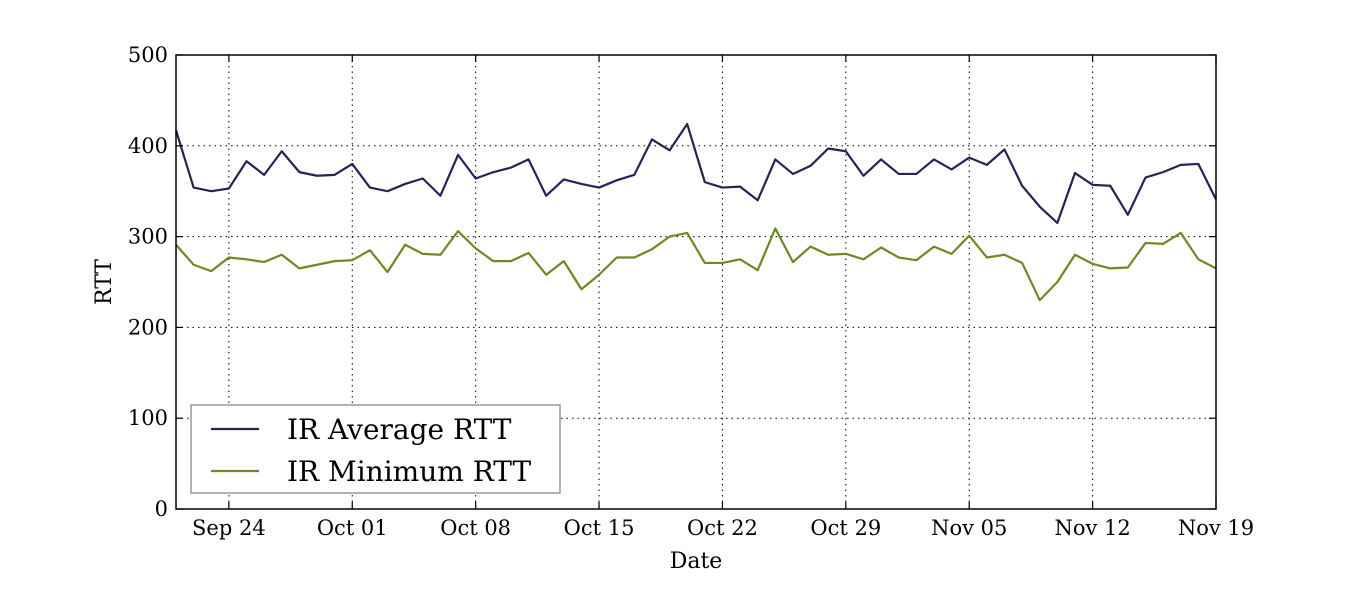  What do you see at coordinates (1092, 528) in the screenshot?
I see `x-tick-label: Nov 12` at bounding box center [1092, 528].